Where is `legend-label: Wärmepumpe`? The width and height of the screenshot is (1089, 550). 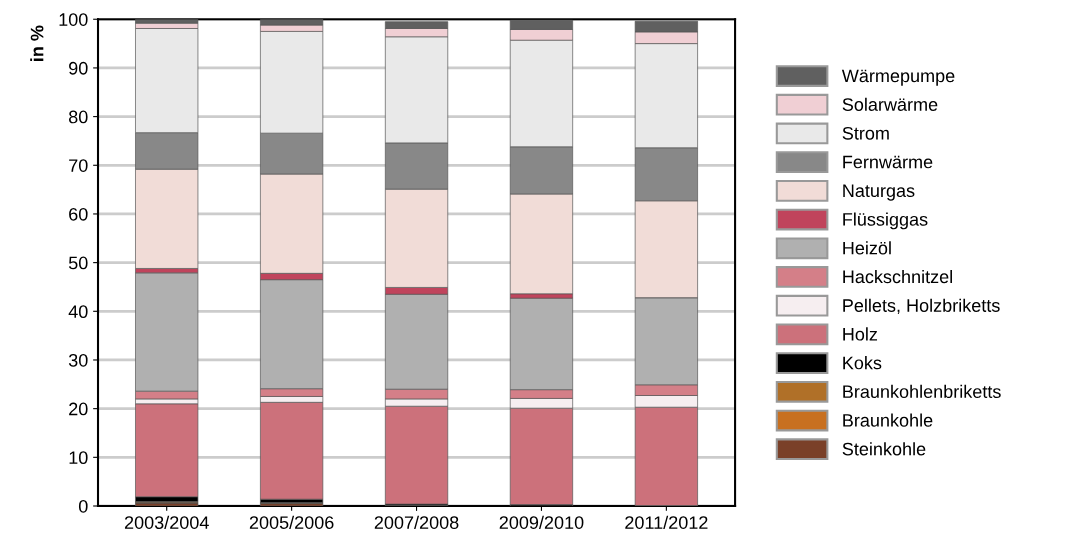
legend-label: Wärmepumpe is located at coordinates (898, 77).